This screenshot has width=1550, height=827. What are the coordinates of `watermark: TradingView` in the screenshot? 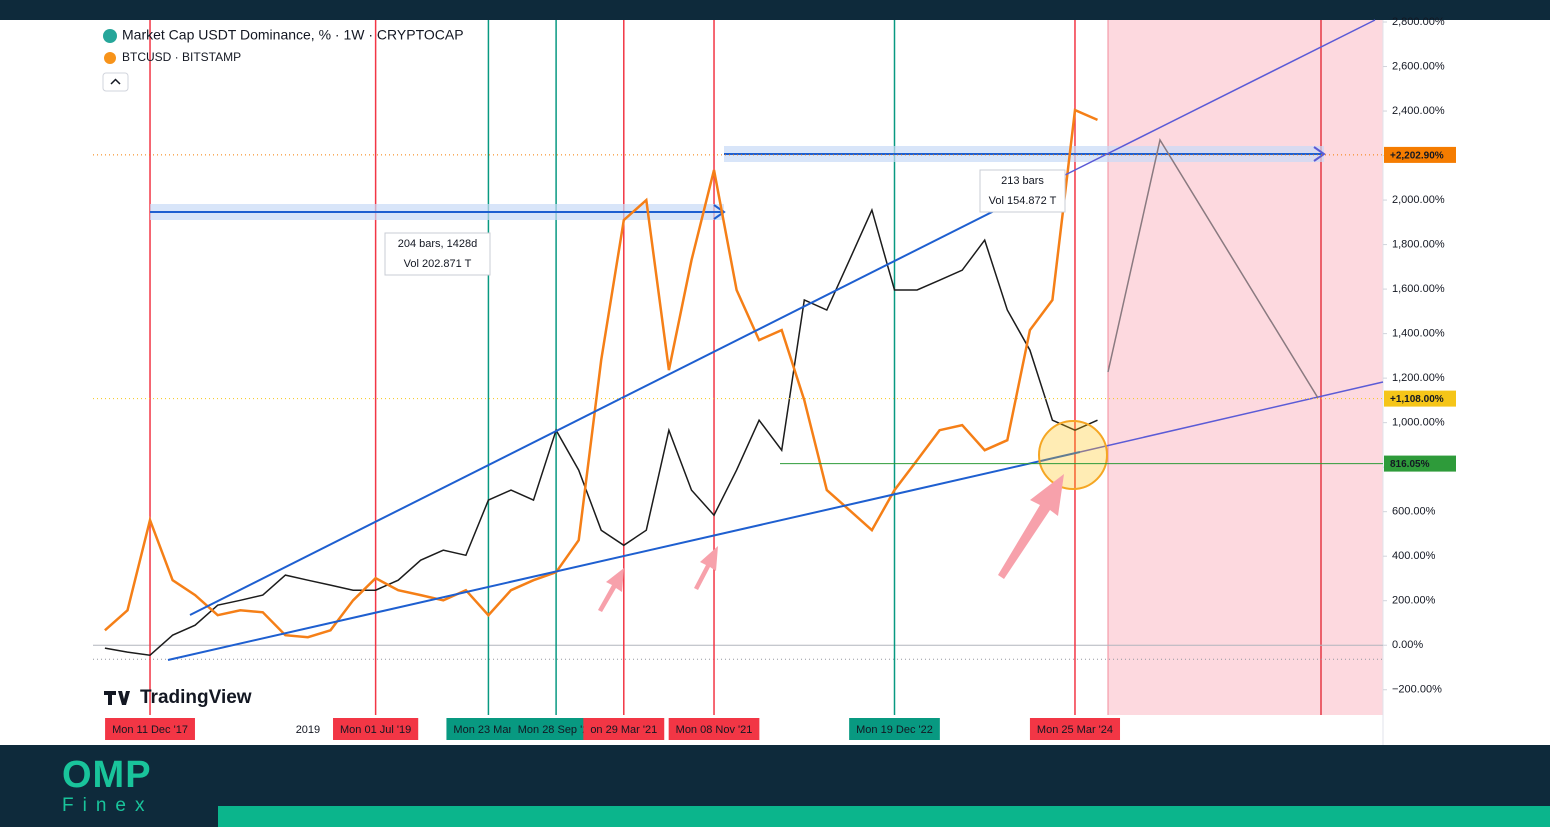 It's located at (196, 697).